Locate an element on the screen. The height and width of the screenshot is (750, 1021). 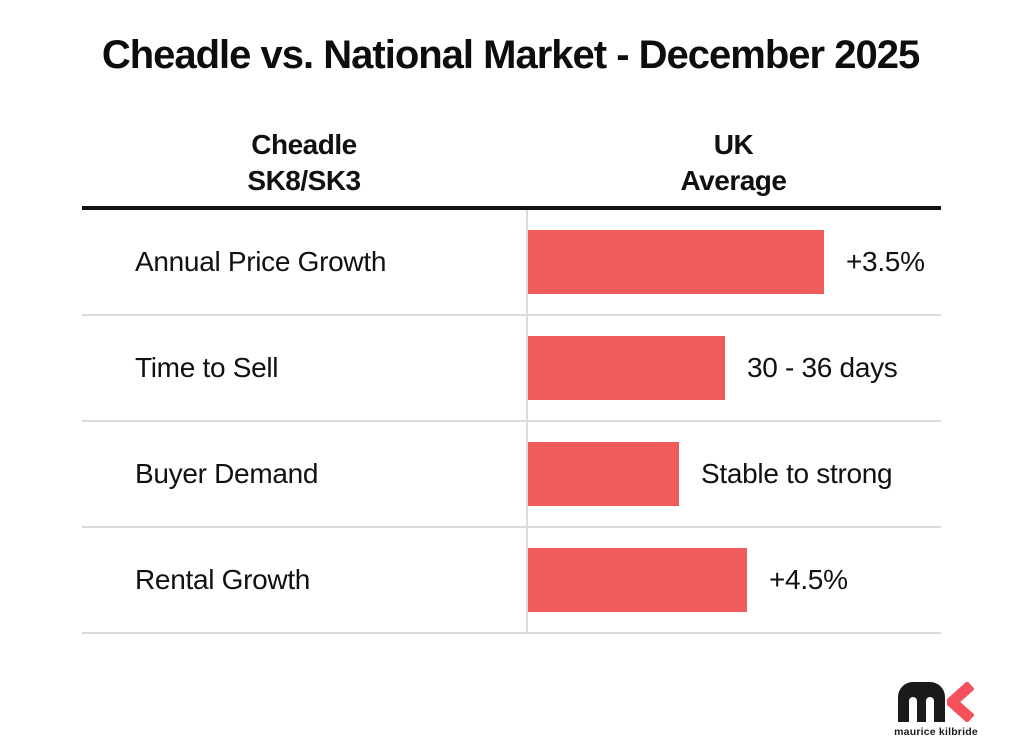
column-header-uk-average: UK Average is located at coordinates (733, 163).